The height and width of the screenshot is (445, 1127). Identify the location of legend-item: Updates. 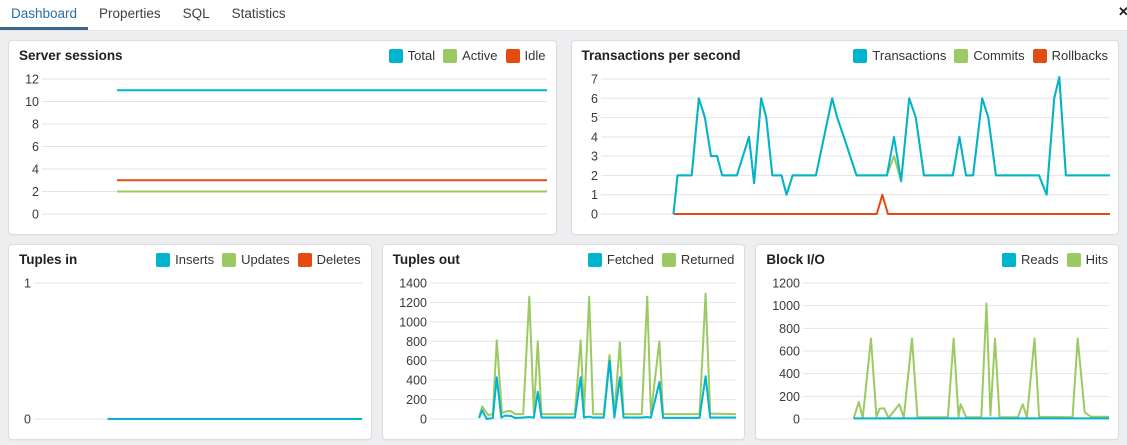
(256, 259).